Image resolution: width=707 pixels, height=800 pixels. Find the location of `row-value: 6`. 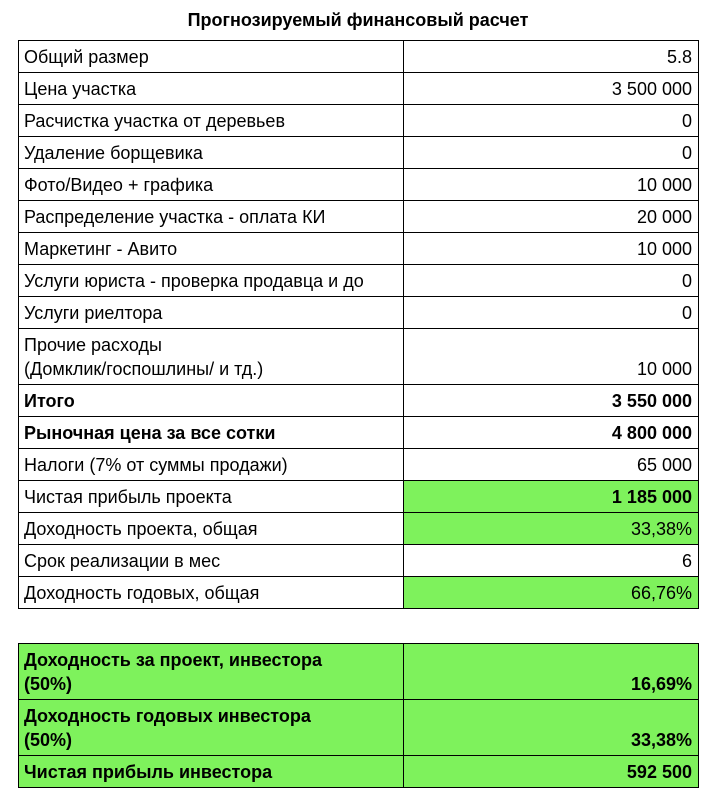

row-value: 6 is located at coordinates (551, 560).